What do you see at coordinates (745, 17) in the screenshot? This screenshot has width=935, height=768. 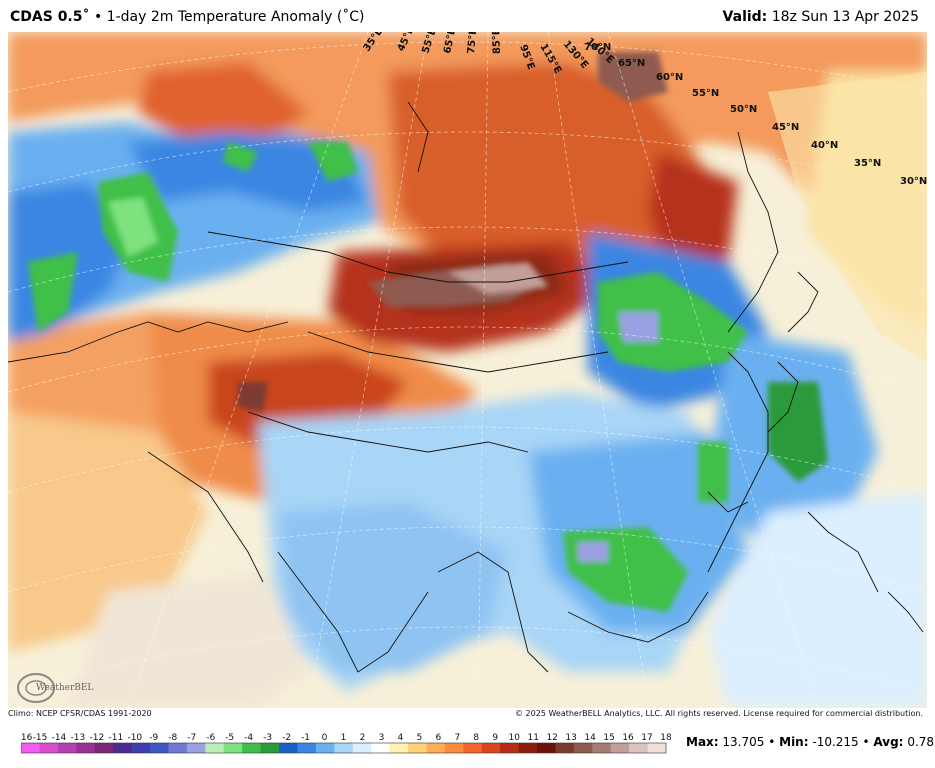 I see `valid-label: Valid:` at bounding box center [745, 17].